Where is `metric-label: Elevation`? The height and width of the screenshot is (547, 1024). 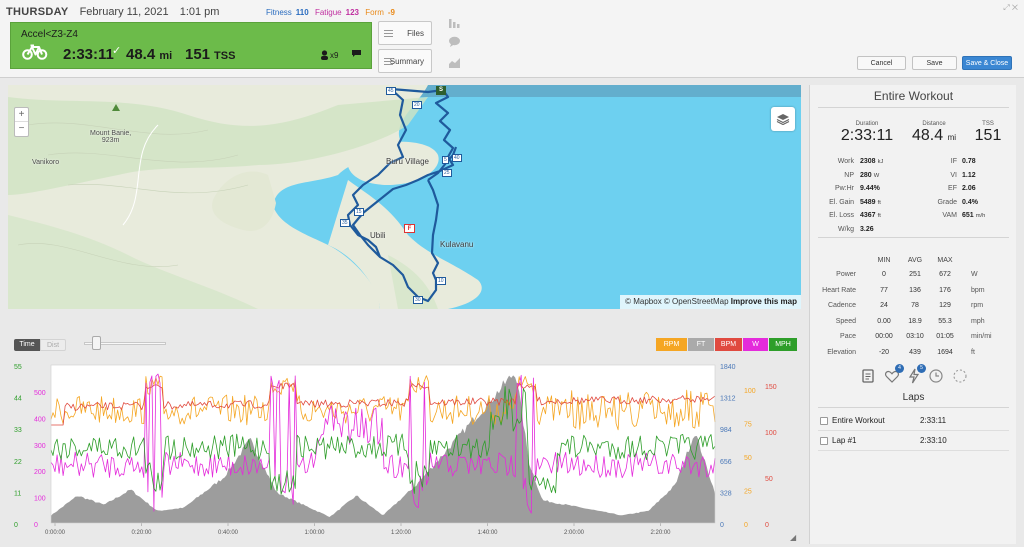
metric-label: Elevation is located at coordinates (841, 352).